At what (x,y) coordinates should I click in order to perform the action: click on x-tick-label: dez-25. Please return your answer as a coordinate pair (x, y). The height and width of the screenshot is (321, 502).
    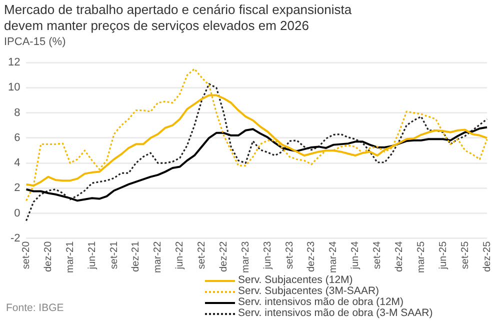
    Looking at the image, I should click on (487, 256).